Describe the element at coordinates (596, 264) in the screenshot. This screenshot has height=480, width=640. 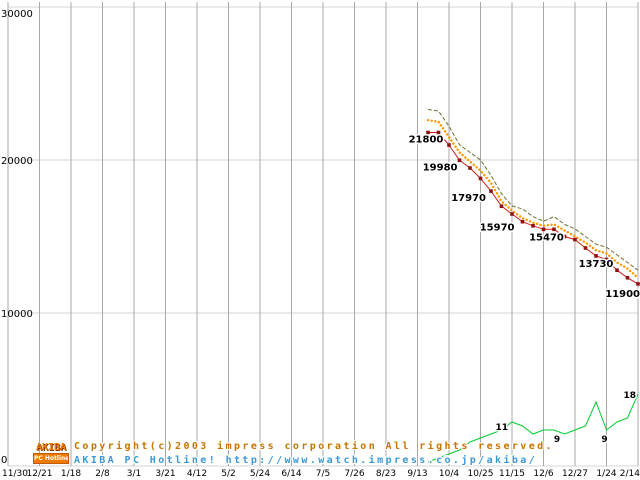
I see `svg-text: 13730` at that location.